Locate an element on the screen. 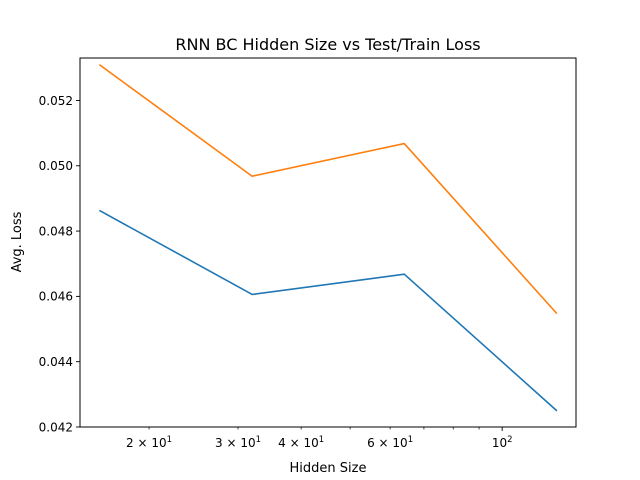 The image size is (640, 480). x-tick-label: 3 × 101 is located at coordinates (238, 442).